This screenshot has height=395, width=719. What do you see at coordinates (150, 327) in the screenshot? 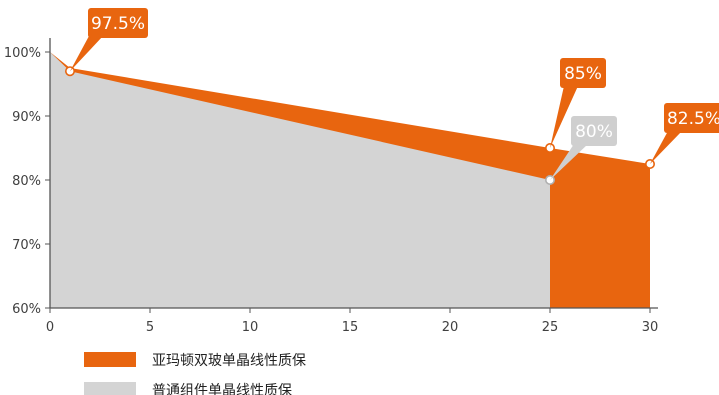
I see `x-tick-label: 5` at bounding box center [150, 327].